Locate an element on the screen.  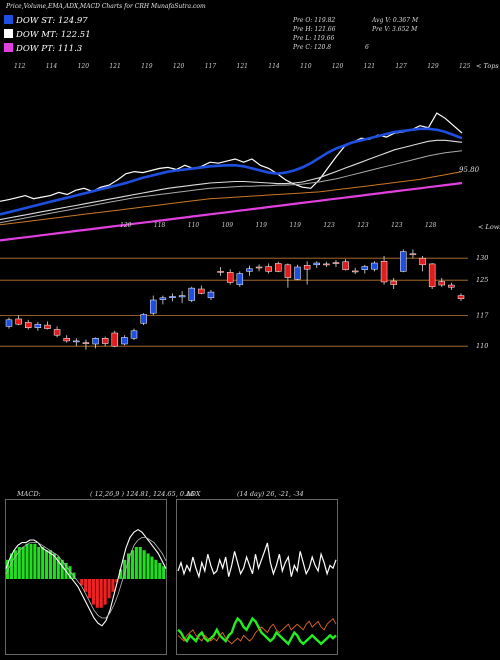
low-tick-label: 118 is located at coordinates (160, 225).